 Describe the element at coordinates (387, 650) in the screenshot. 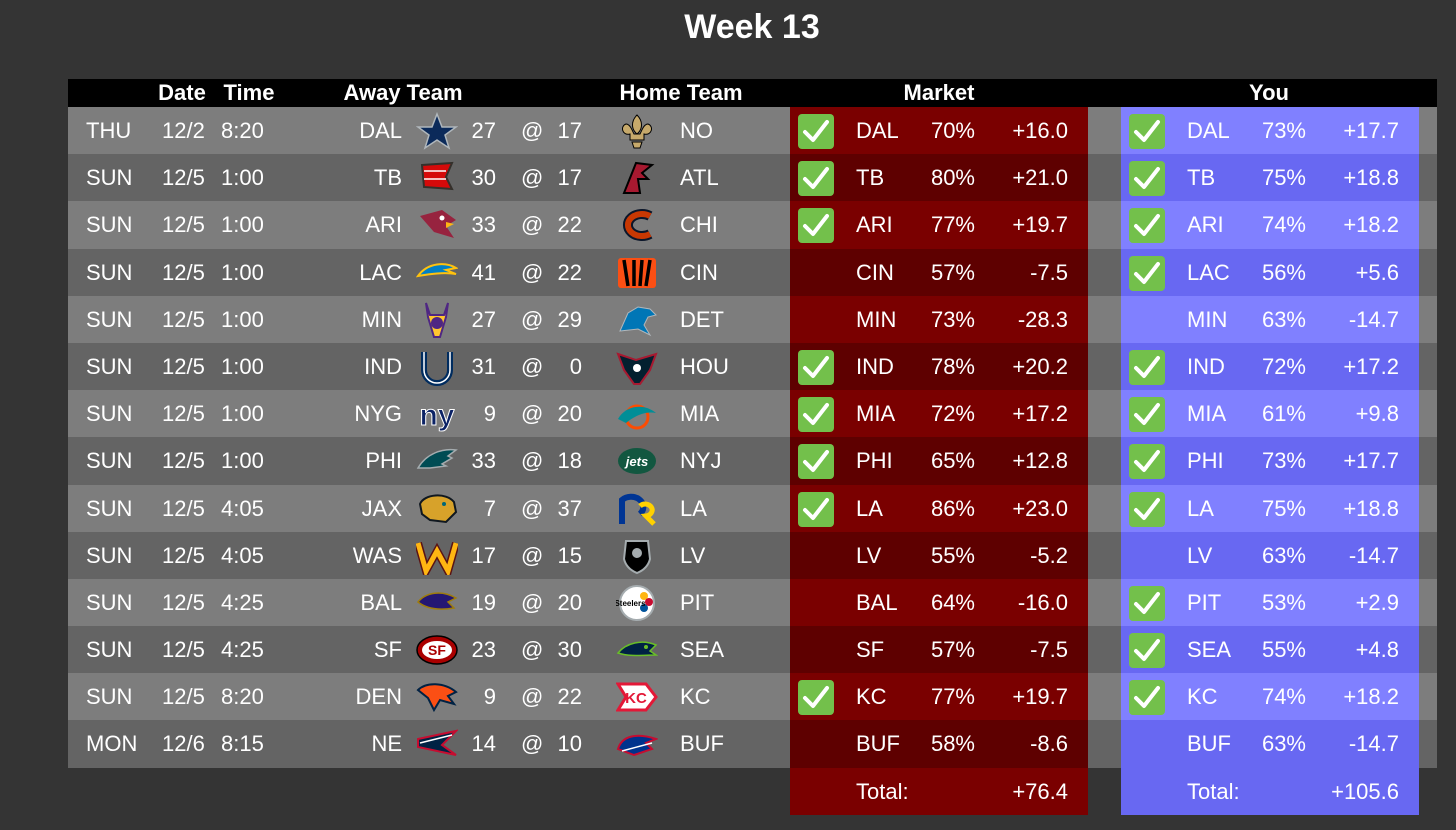

I see `away-team-abbr: SF` at that location.